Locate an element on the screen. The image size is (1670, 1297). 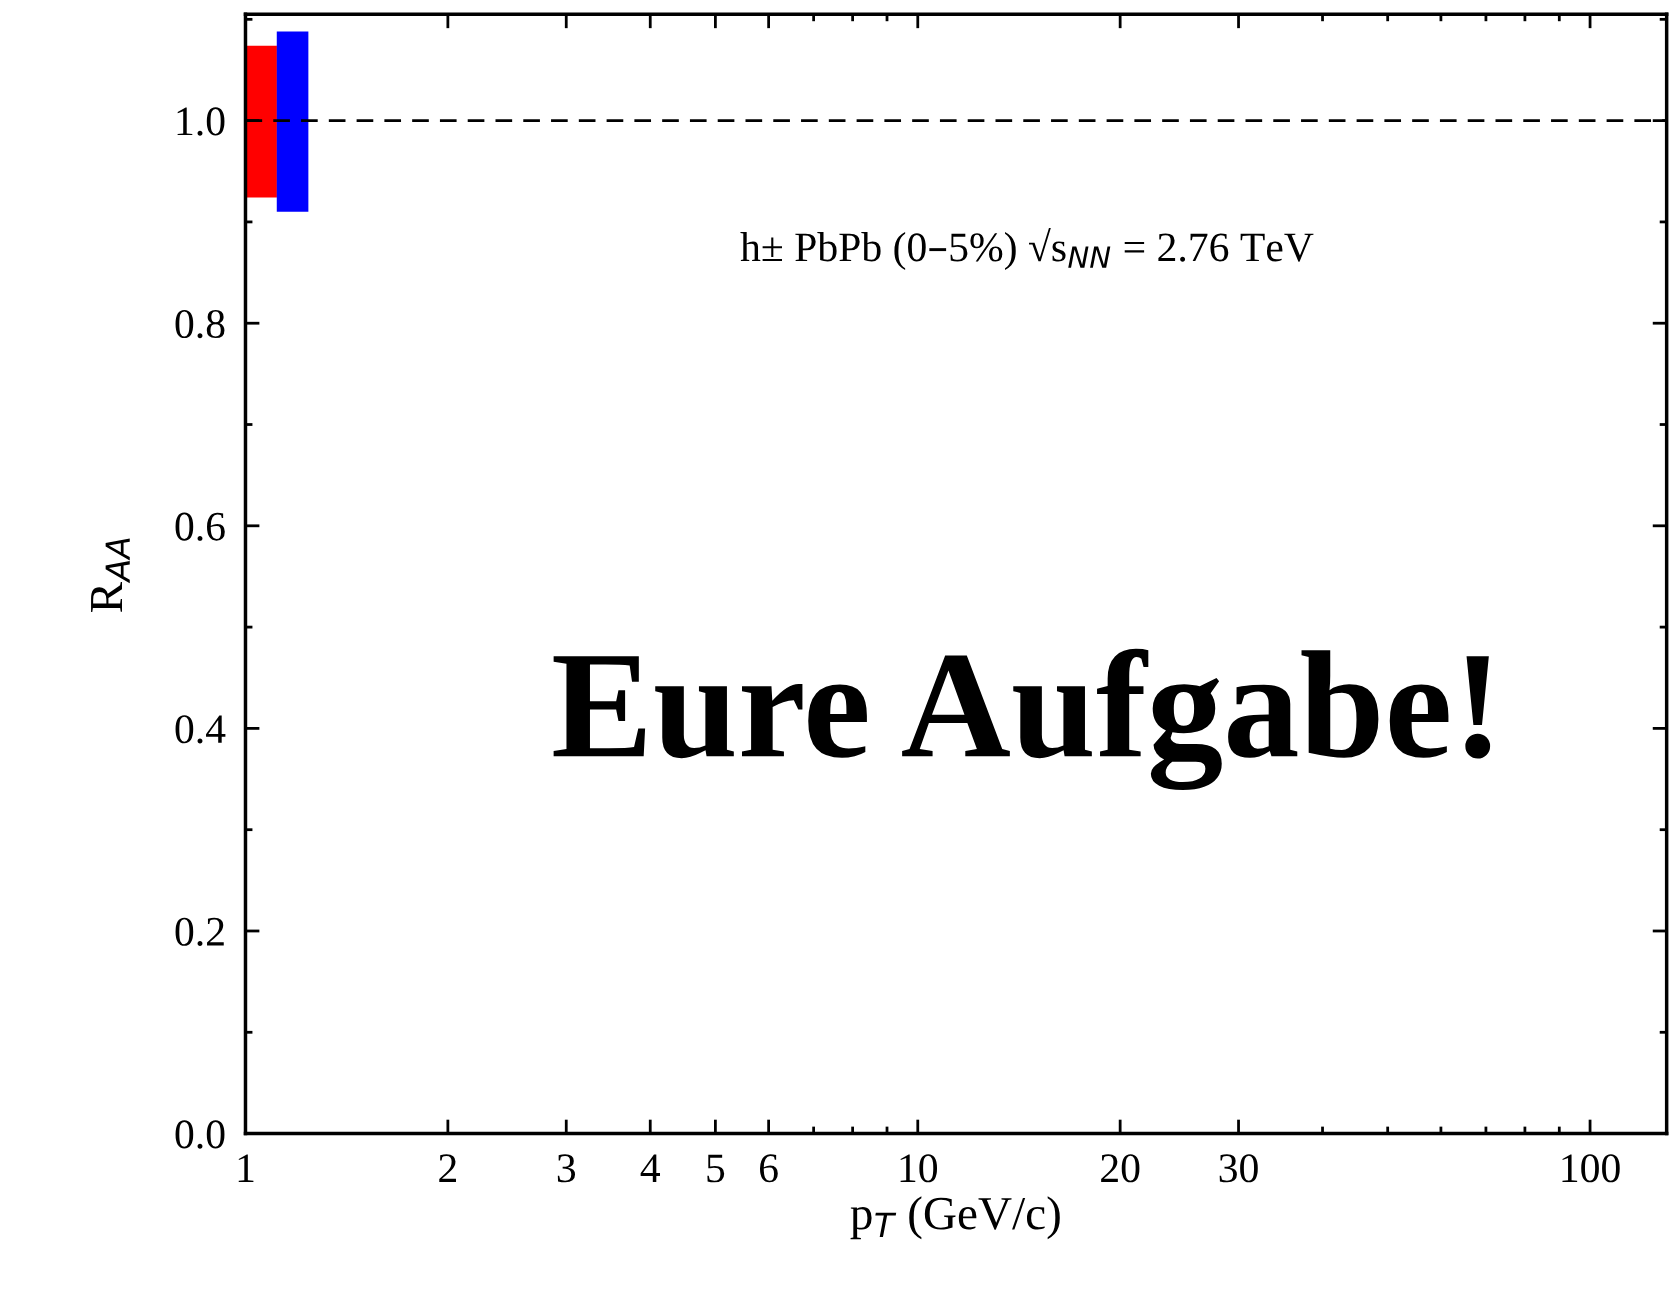
y-tick-label: 0.2 is located at coordinates (199, 932).